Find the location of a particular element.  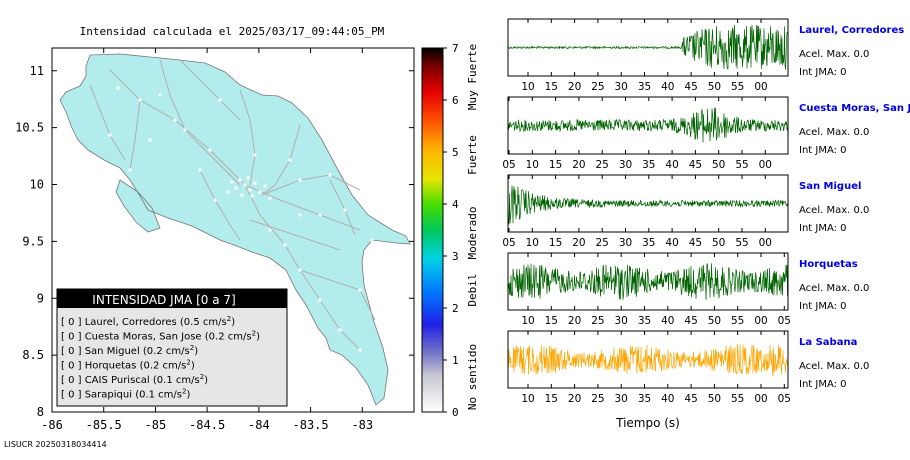

legend-entry-name: San Miguel is located at coordinates (114, 351).